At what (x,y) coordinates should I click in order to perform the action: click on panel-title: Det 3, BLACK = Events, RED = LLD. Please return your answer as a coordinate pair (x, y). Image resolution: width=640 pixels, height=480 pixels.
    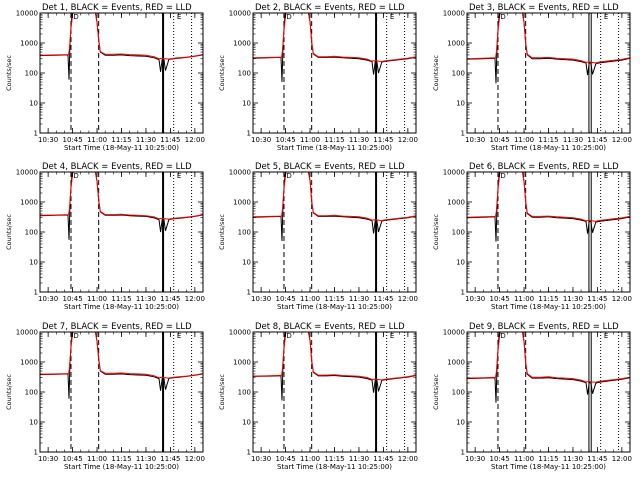
    Looking at the image, I should click on (544, 8).